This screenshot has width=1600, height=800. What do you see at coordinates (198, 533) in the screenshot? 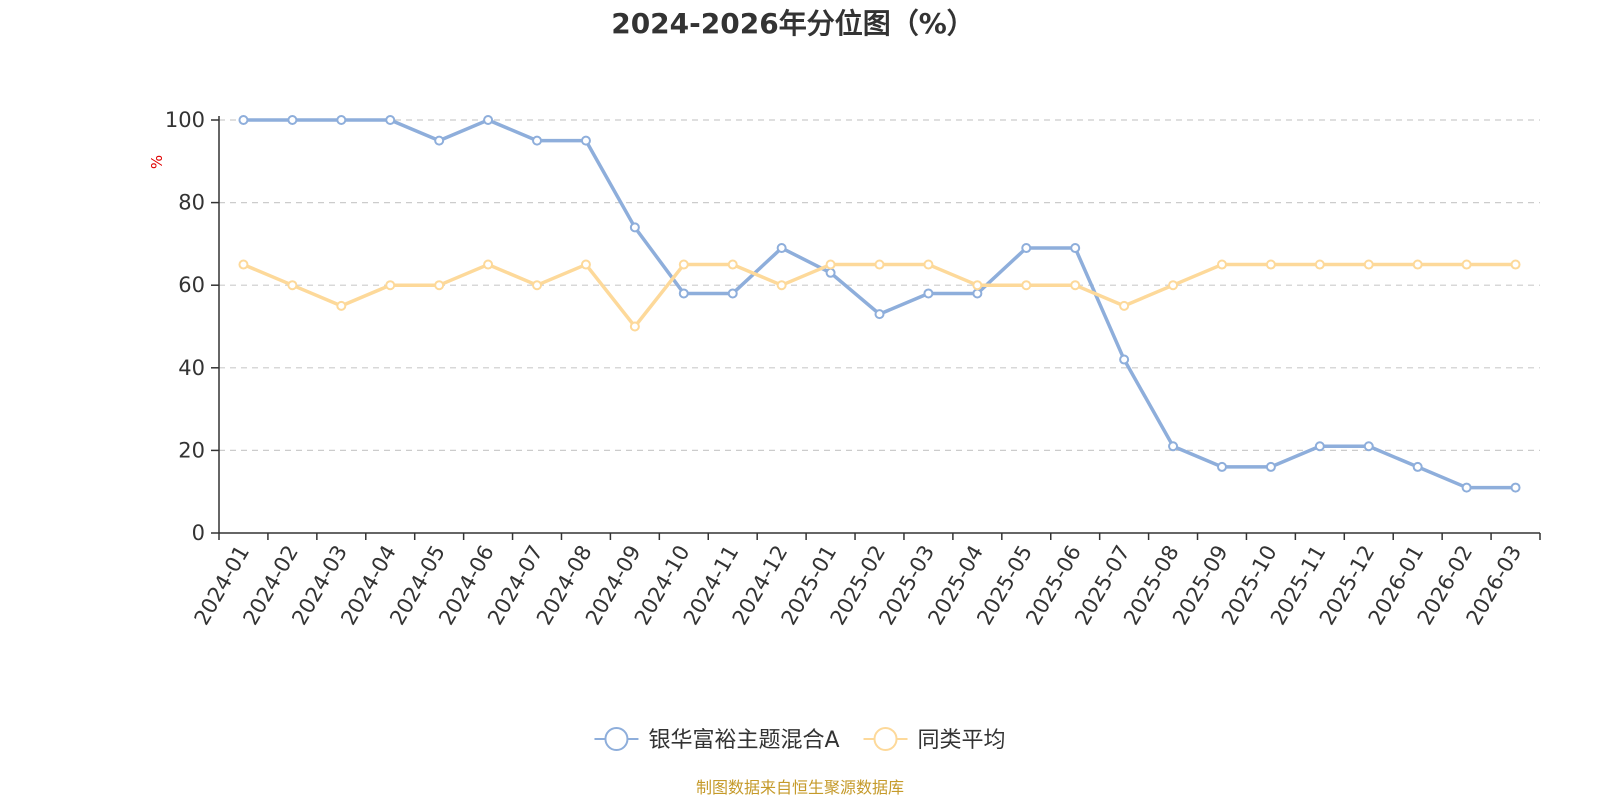
I see `y-tick-label: 0` at bounding box center [198, 533].